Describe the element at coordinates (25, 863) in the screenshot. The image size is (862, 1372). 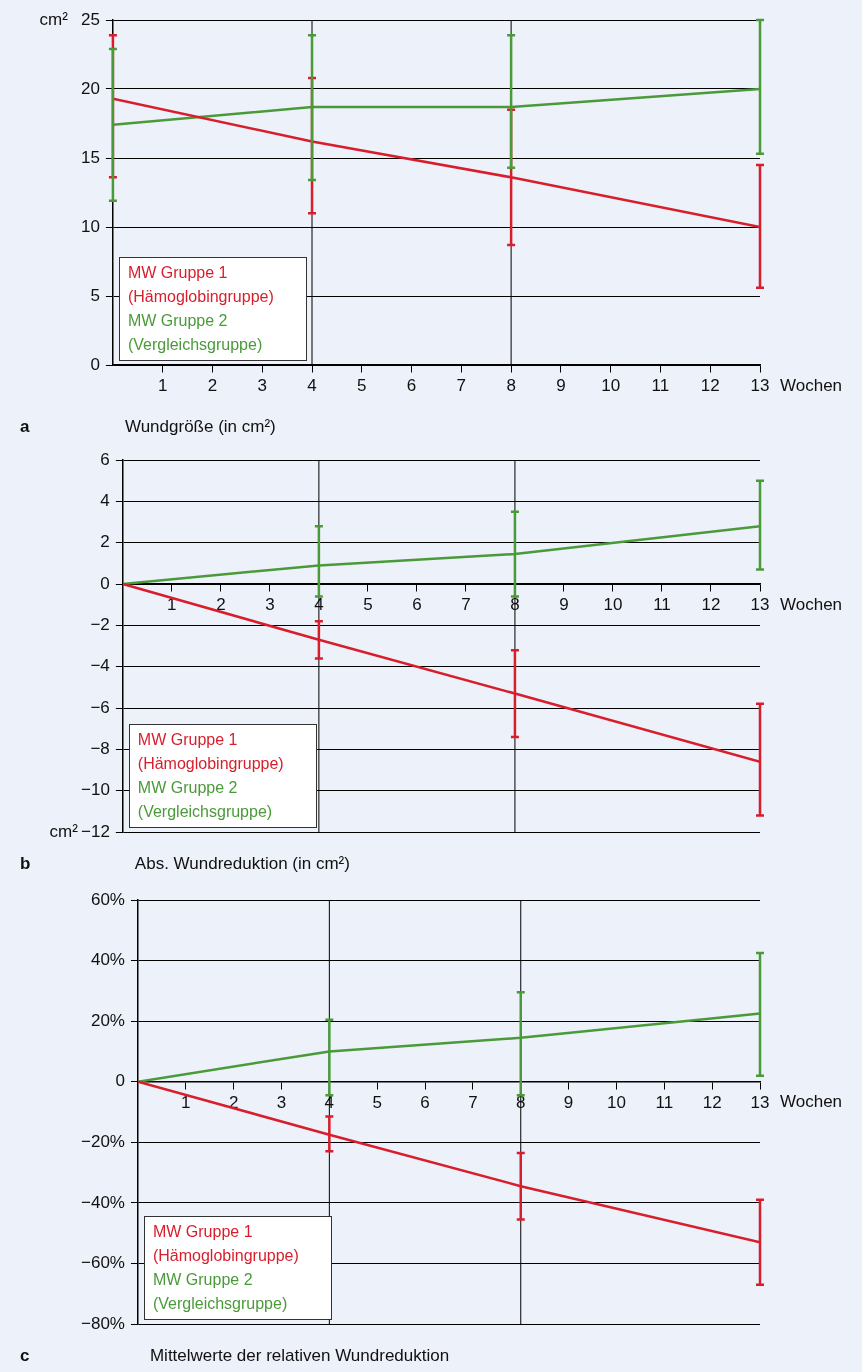
I see `text: b` at that location.